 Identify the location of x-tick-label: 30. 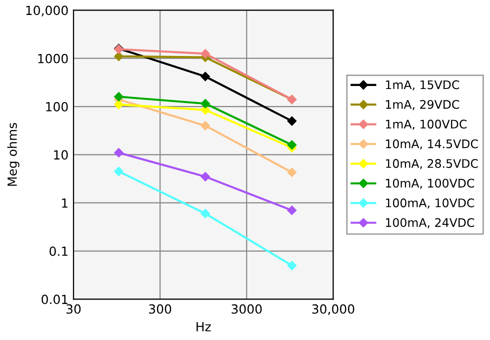
(73, 309).